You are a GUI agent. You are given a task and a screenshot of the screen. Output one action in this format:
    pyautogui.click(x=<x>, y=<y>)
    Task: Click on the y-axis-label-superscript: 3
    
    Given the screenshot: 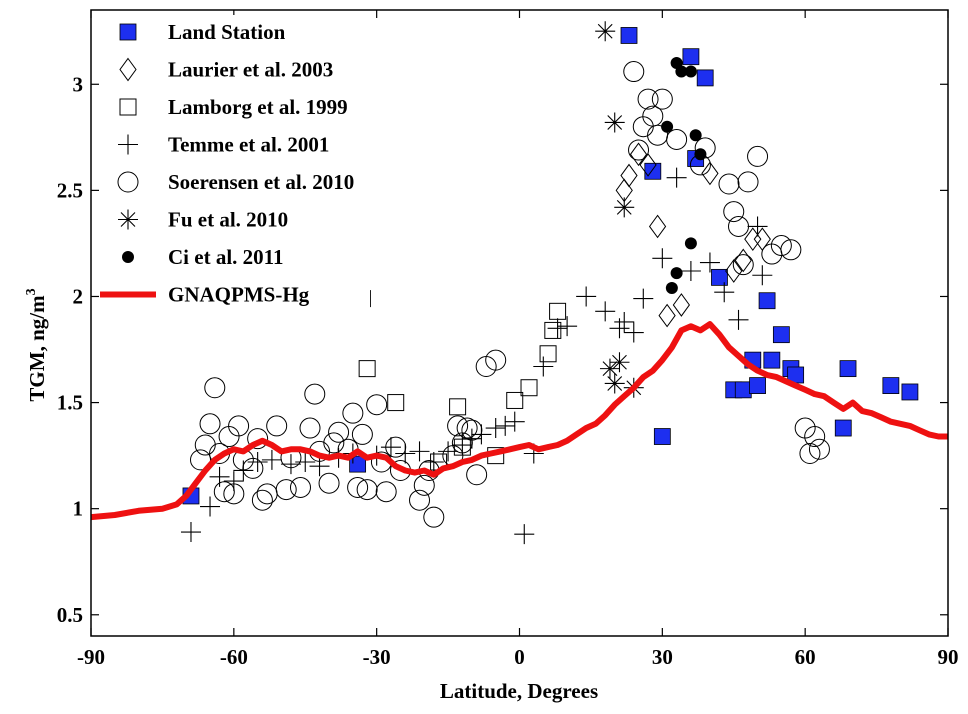 What is the action you would take?
    pyautogui.click(x=31, y=291)
    